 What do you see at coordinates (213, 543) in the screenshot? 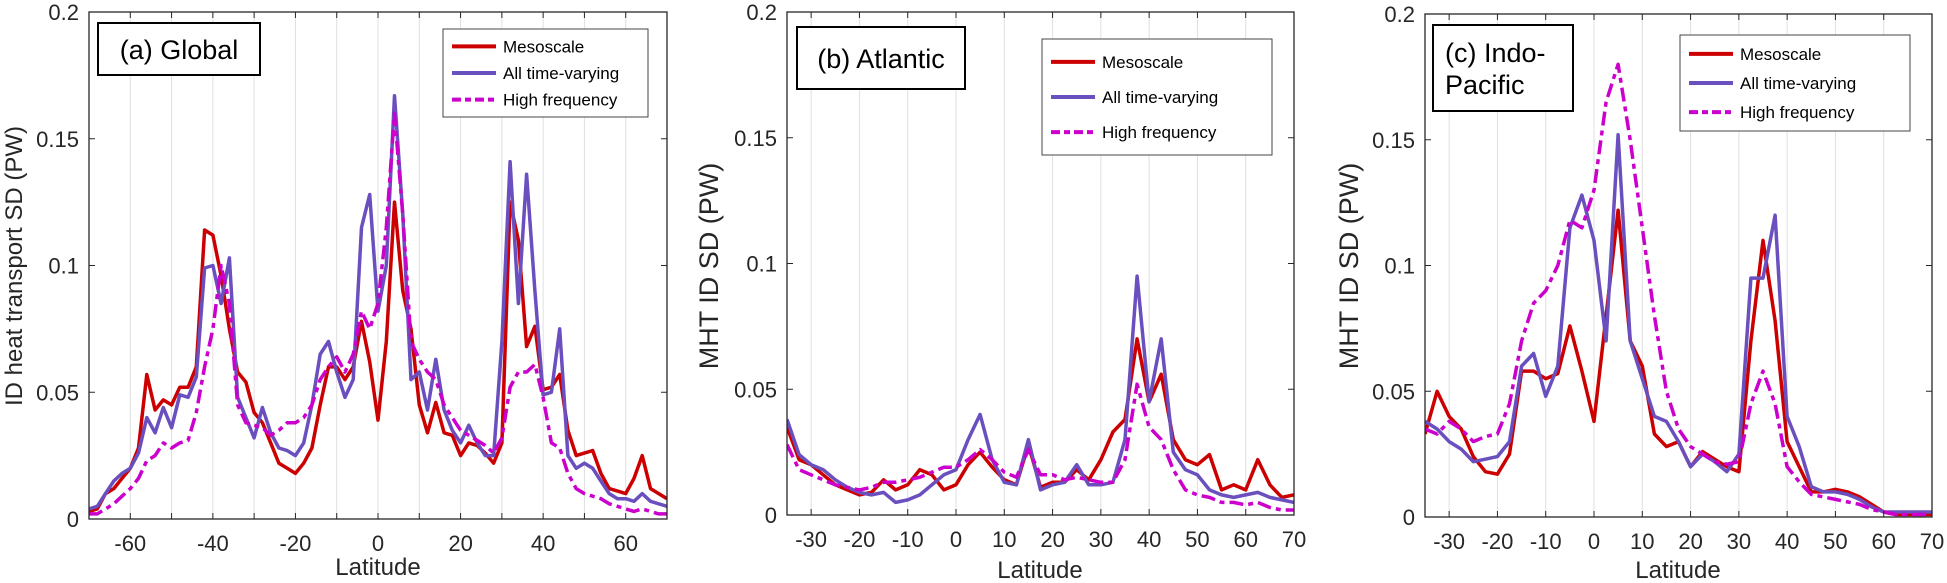
I see `x-tick-label: -40` at bounding box center [213, 543].